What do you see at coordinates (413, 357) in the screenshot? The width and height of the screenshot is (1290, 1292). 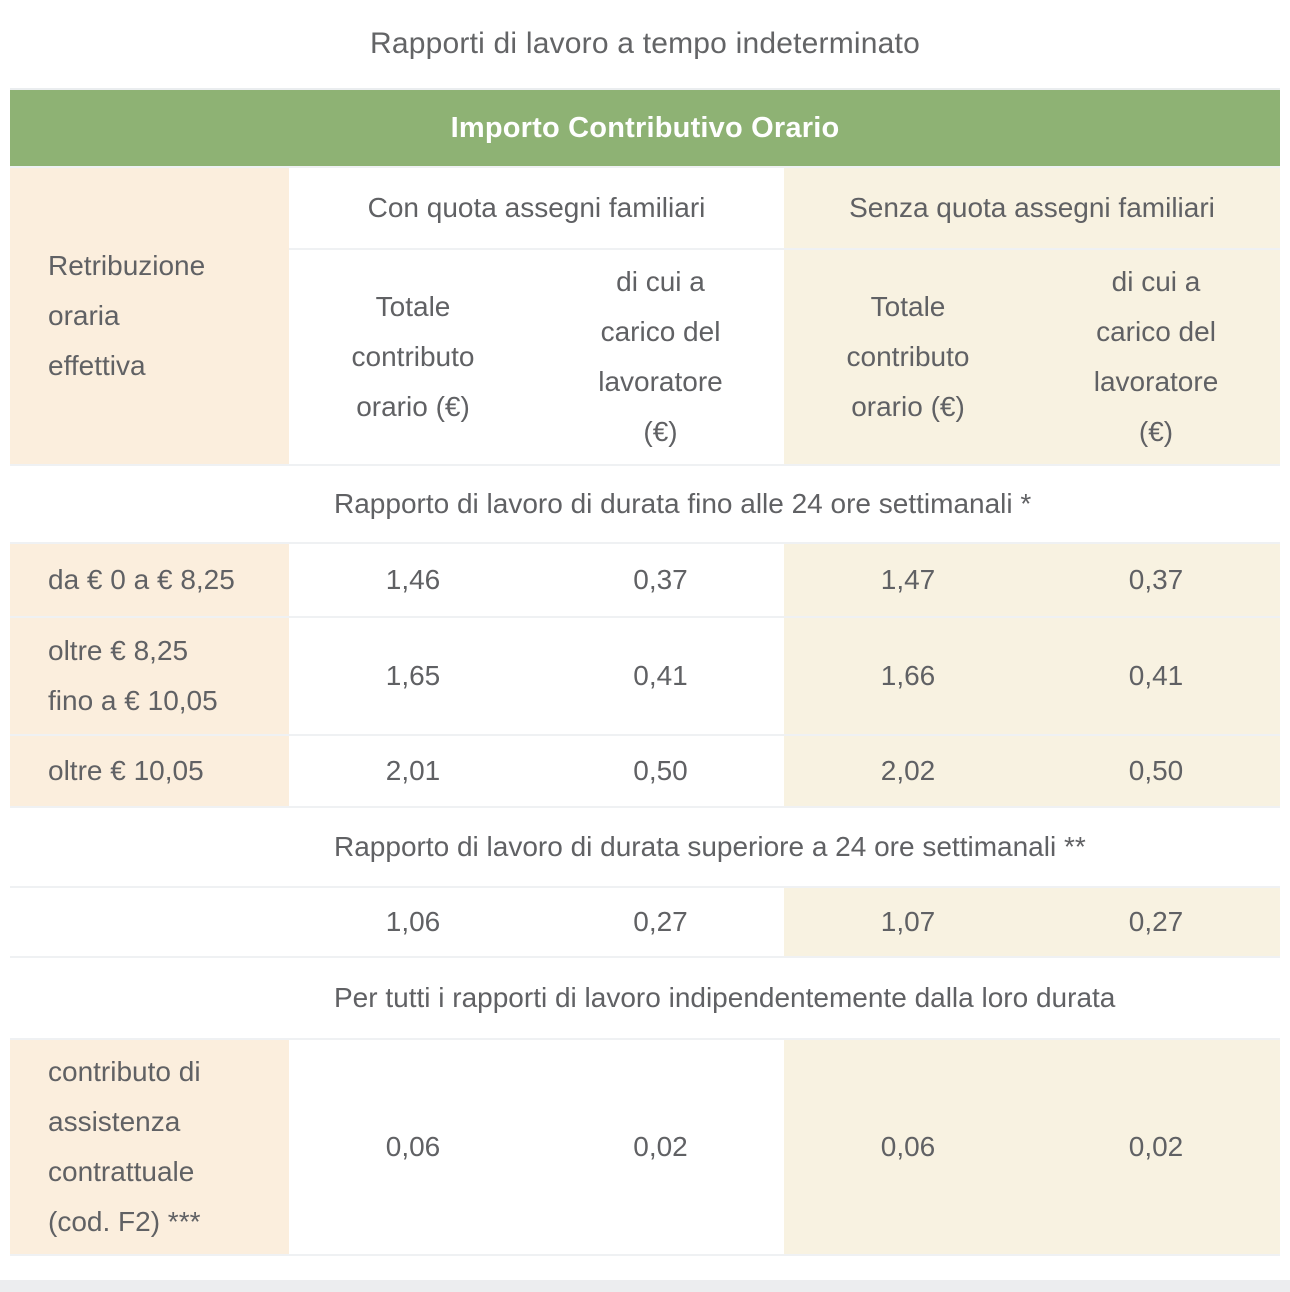 I see `subheader-totale-con: Totale contributo orario (€)` at bounding box center [413, 357].